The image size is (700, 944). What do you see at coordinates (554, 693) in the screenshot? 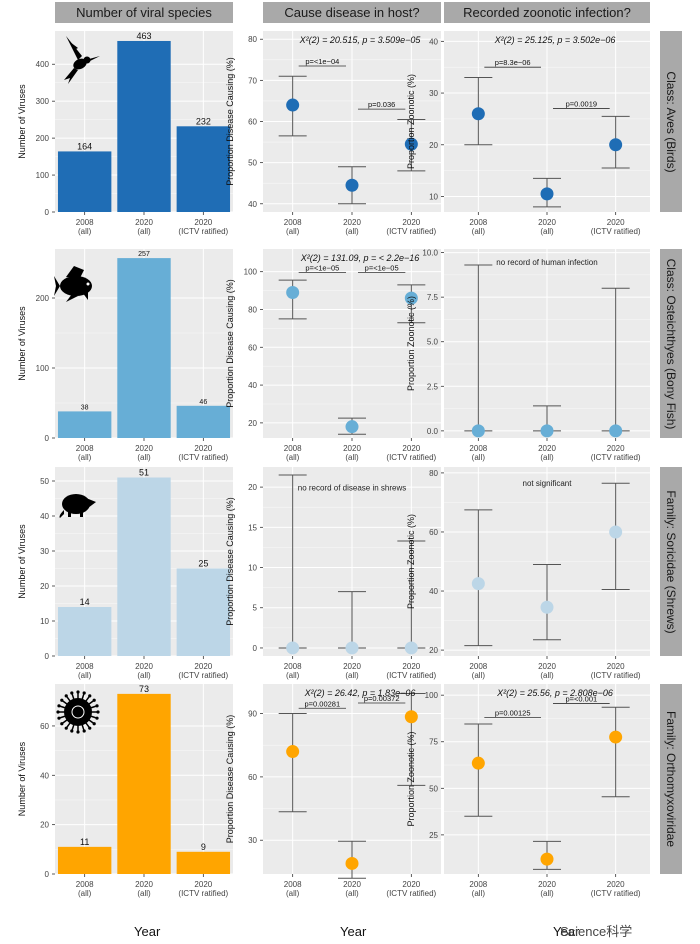
I see `stat-annotation: X²(2) = 25.56, p = 2.808e−06` at bounding box center [554, 693].